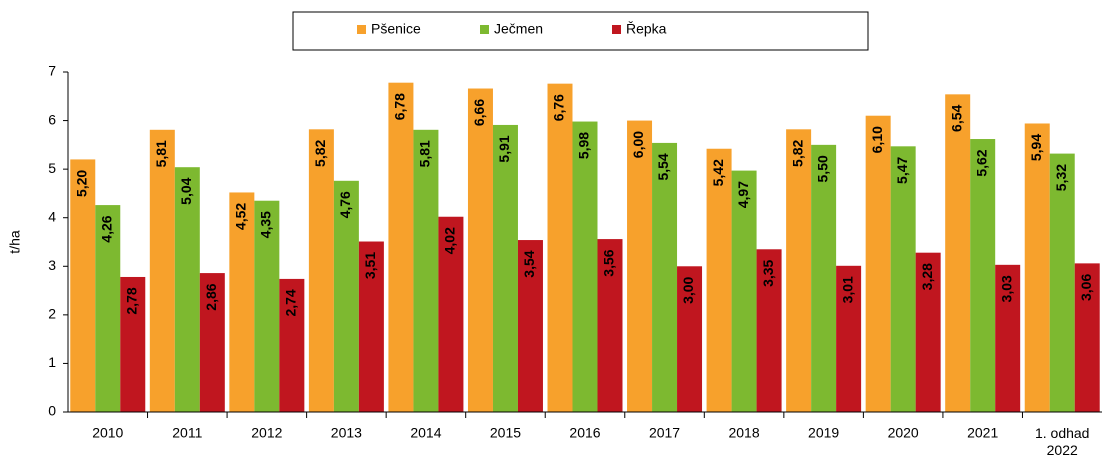 Image resolution: width=1103 pixels, height=459 pixels. I want to click on value-label: 5,32, so click(1061, 177).